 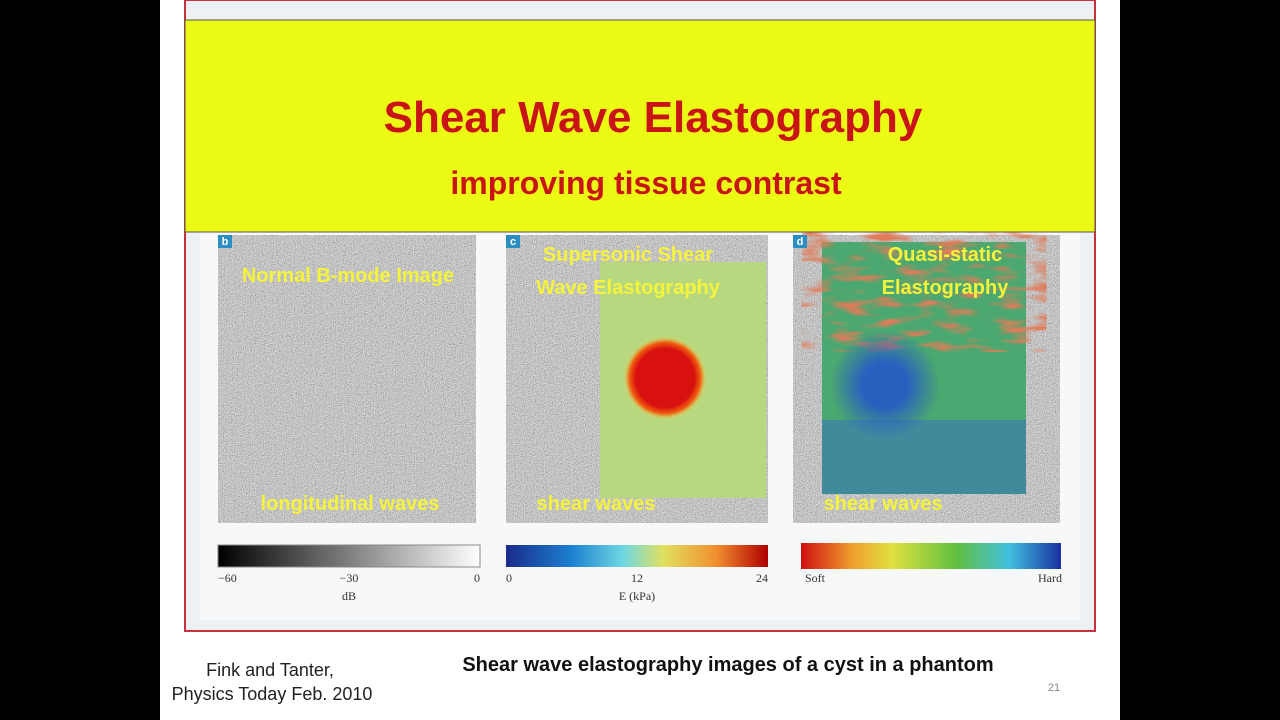 What do you see at coordinates (350, 504) in the screenshot?
I see `panel-caption-bottom: longitudinal waves` at bounding box center [350, 504].